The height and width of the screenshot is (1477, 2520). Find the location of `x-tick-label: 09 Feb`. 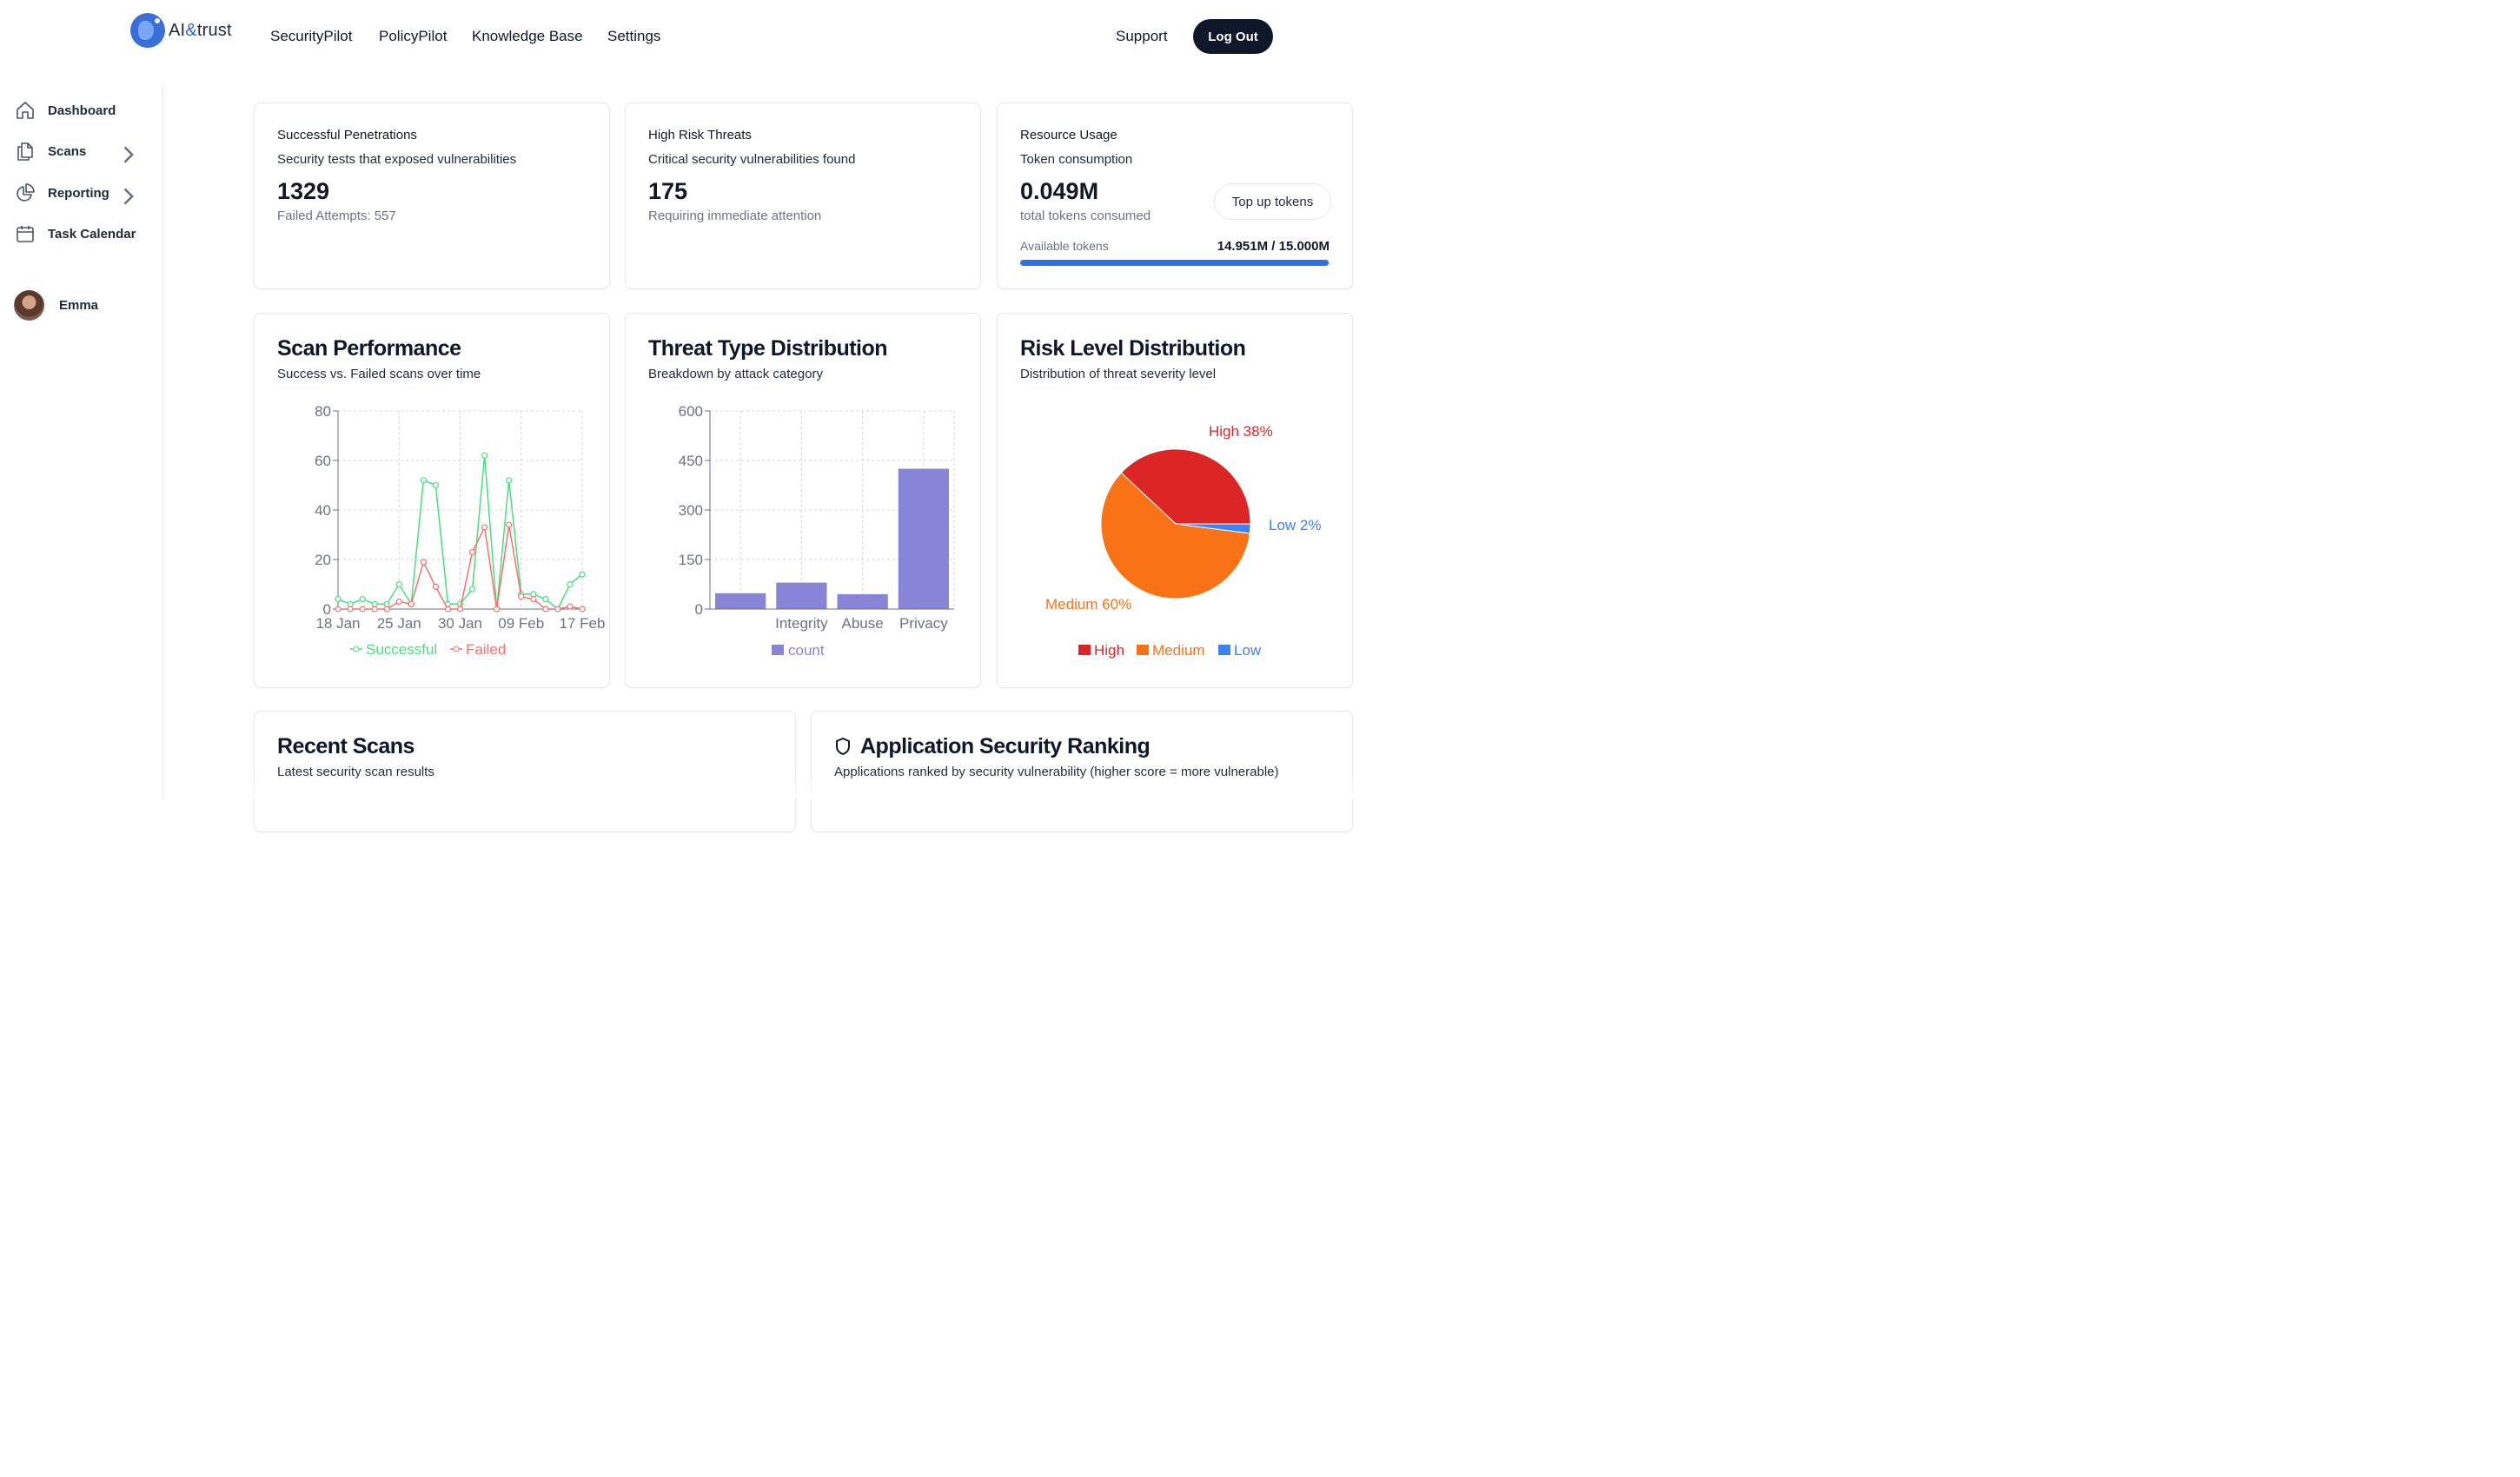

x-tick-label: 09 Feb is located at coordinates (521, 623).